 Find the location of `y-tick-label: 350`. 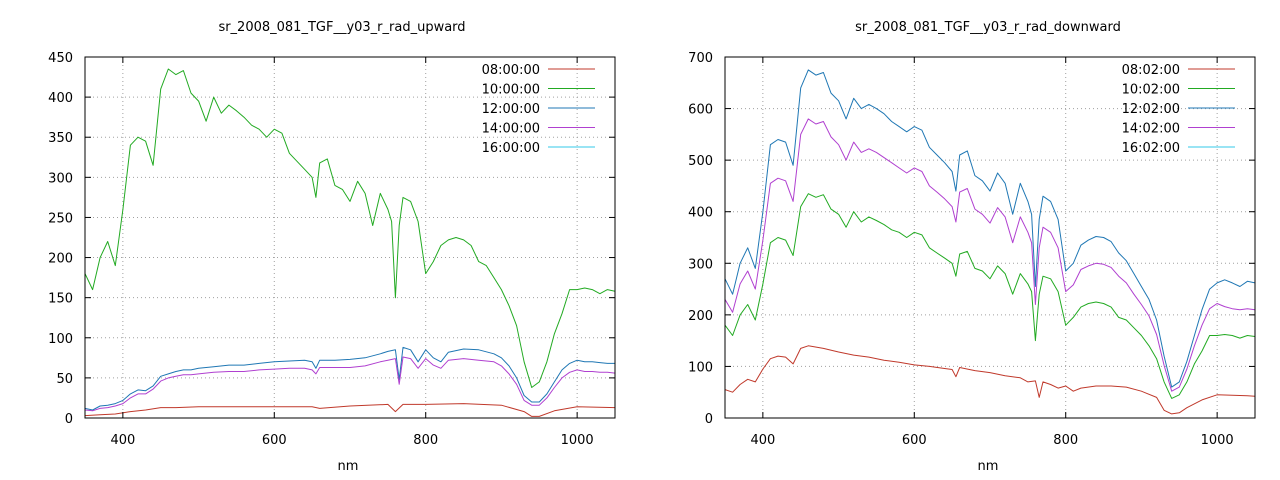

y-tick-label: 350 is located at coordinates (60, 138).